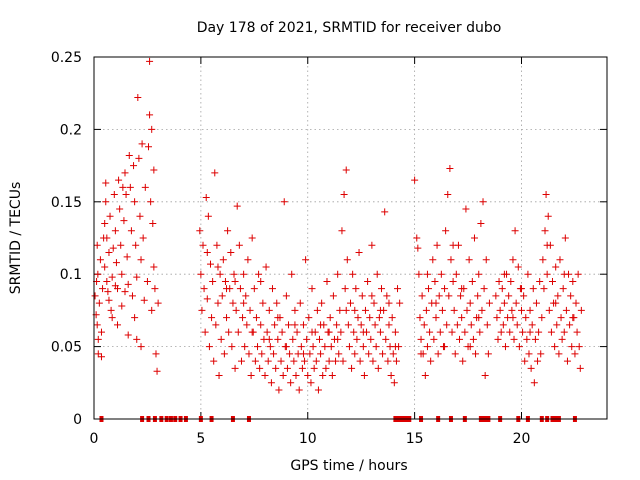 The height and width of the screenshot is (480, 640). I want to click on x-axis-label: GPS time / hours, so click(348, 466).